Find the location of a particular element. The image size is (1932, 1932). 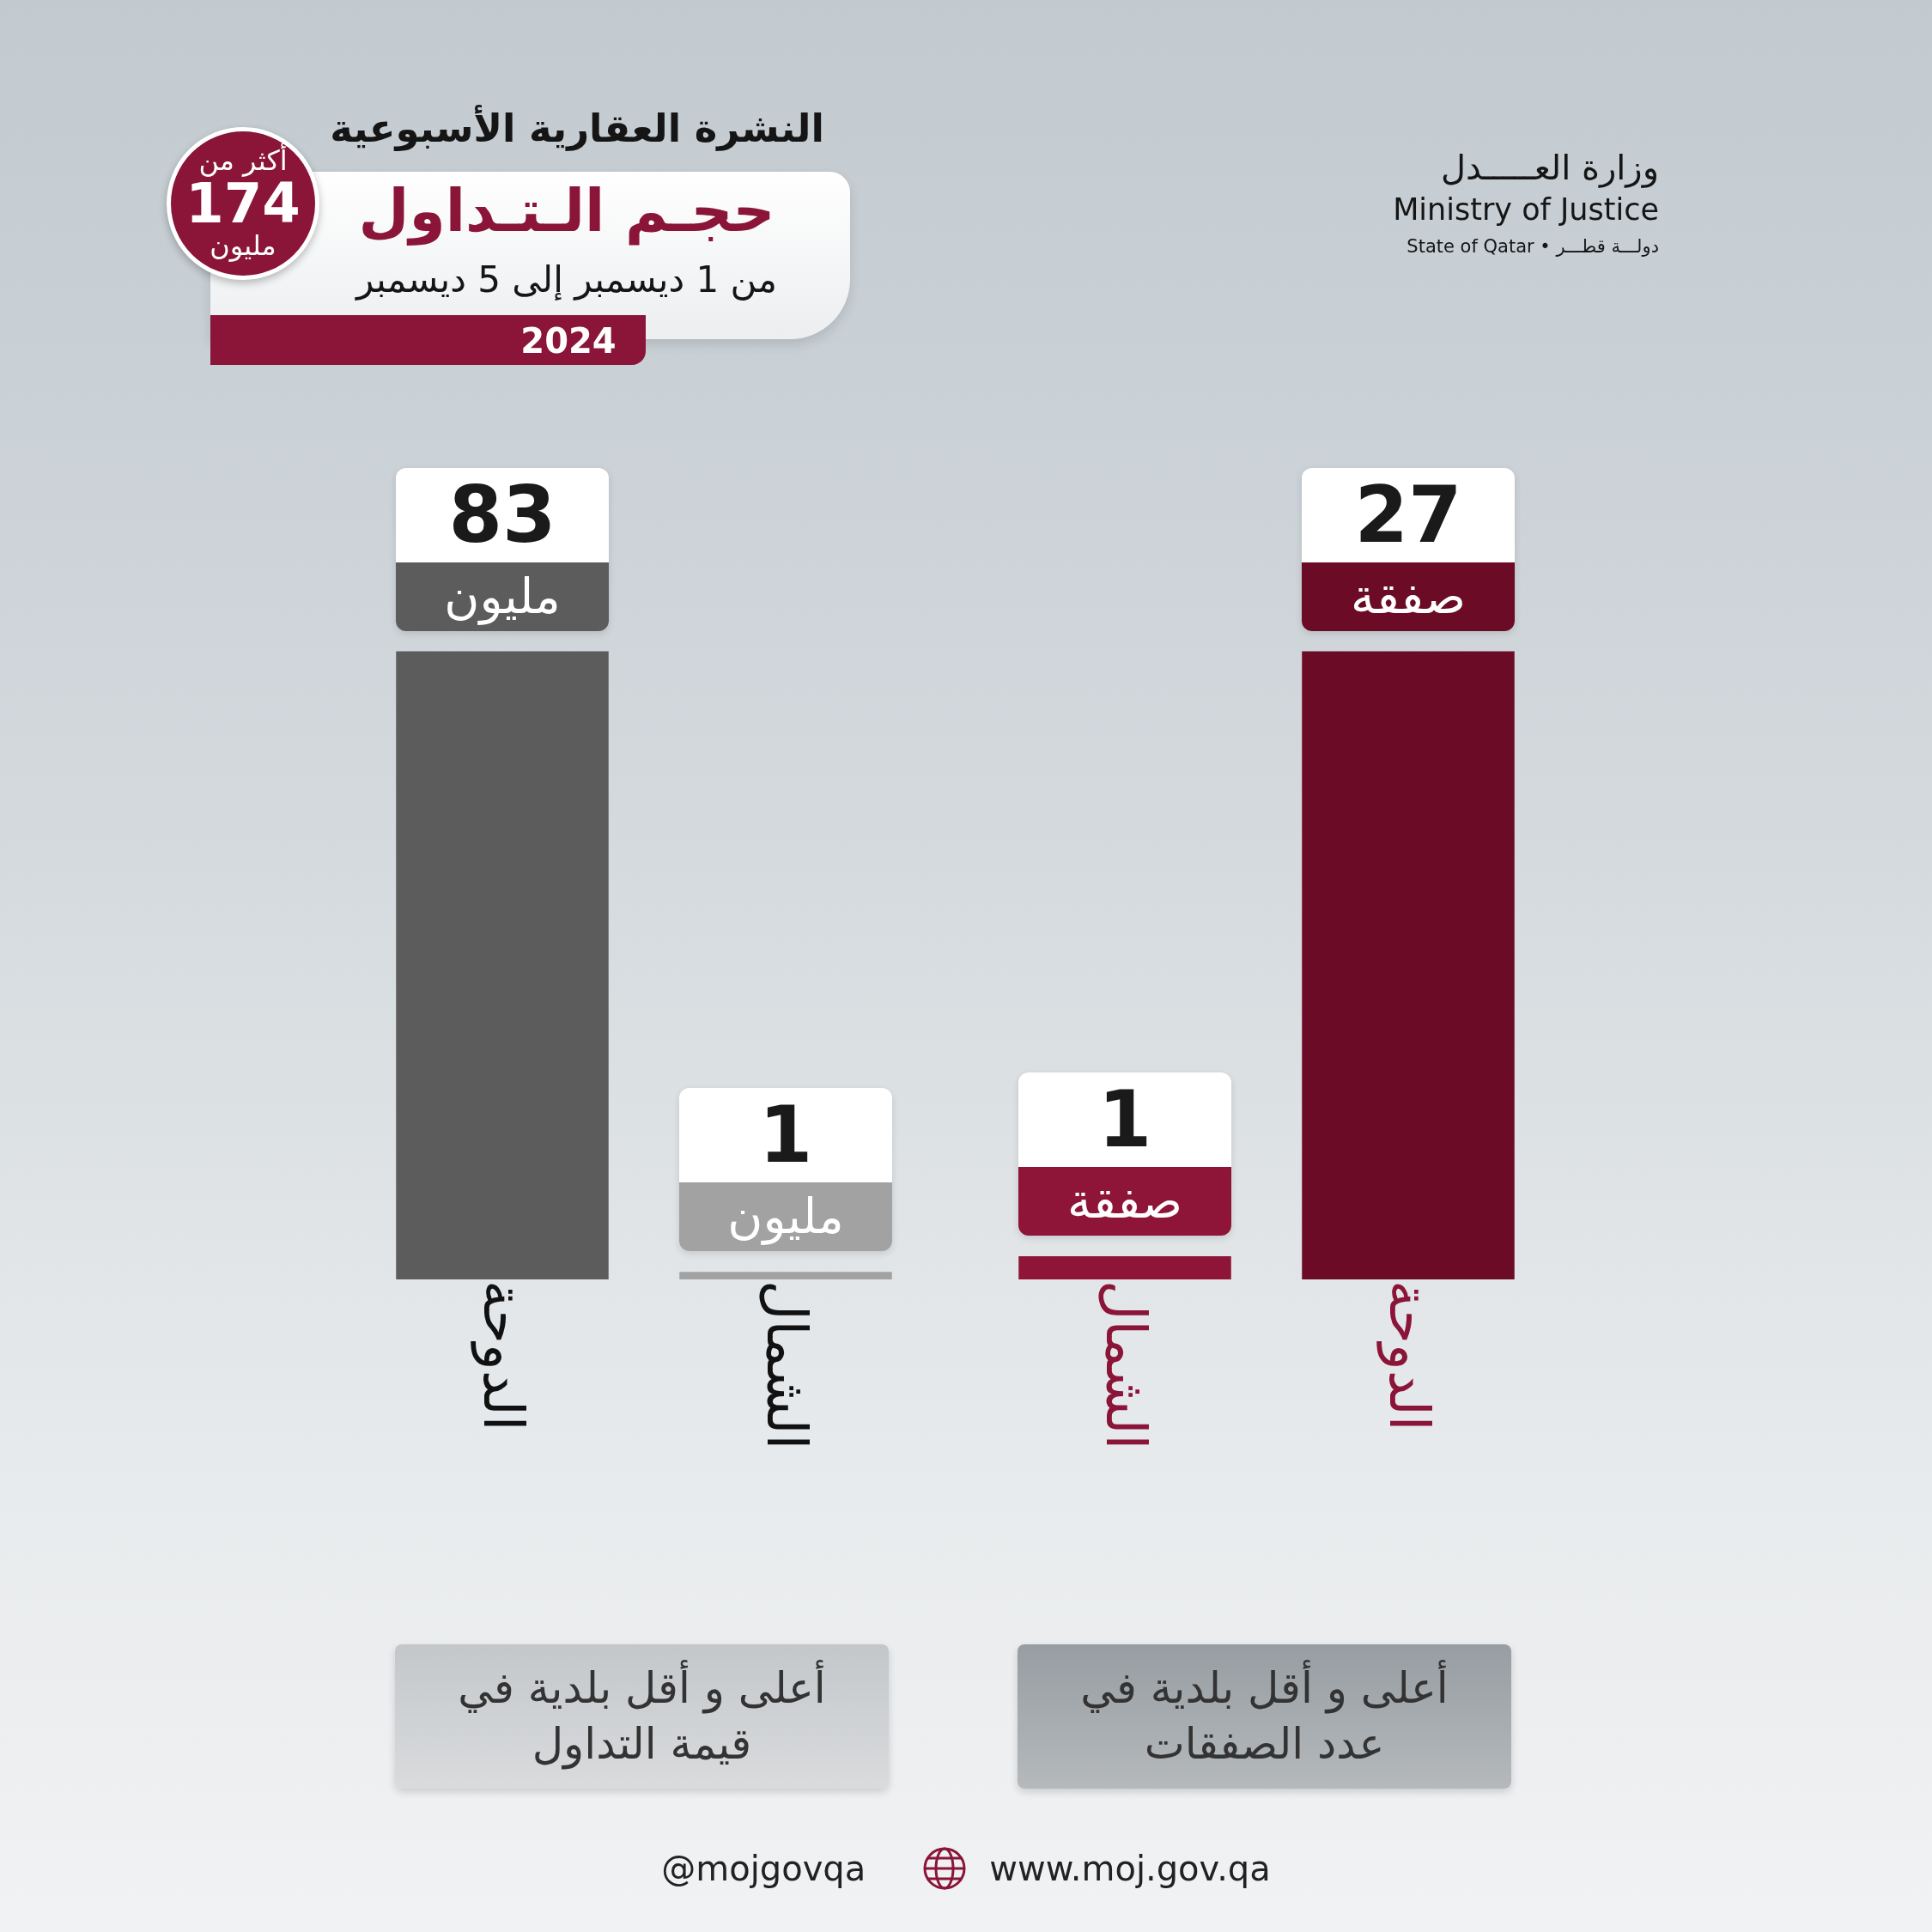

caption-panel: أعلى و أقل بلدية في عدد الصفقات is located at coordinates (1265, 1716).